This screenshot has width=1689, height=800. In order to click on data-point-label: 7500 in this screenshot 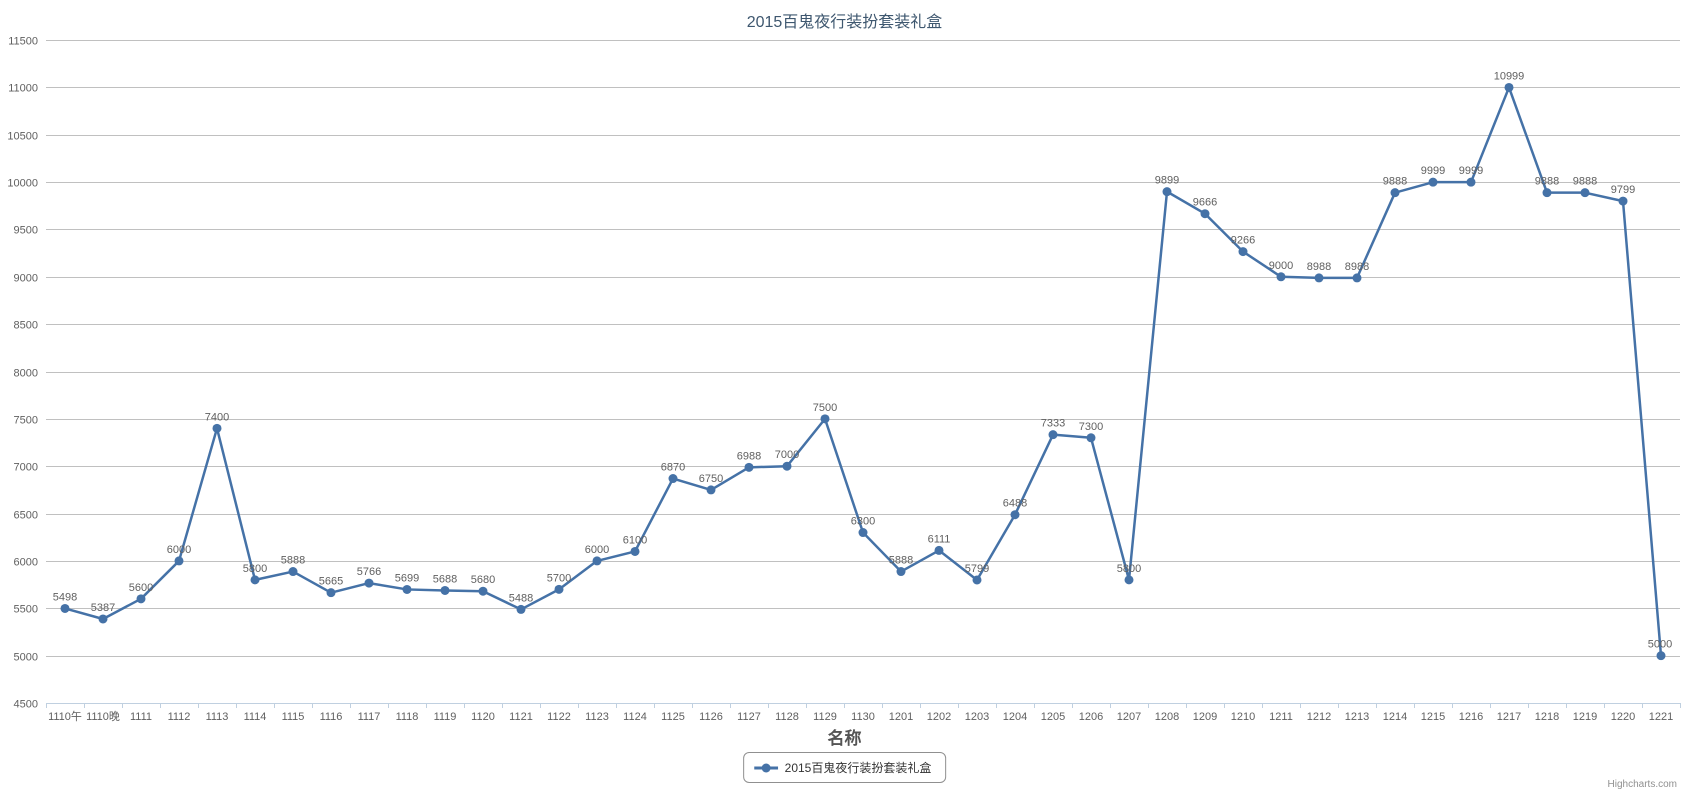, I will do `click(825, 408)`.